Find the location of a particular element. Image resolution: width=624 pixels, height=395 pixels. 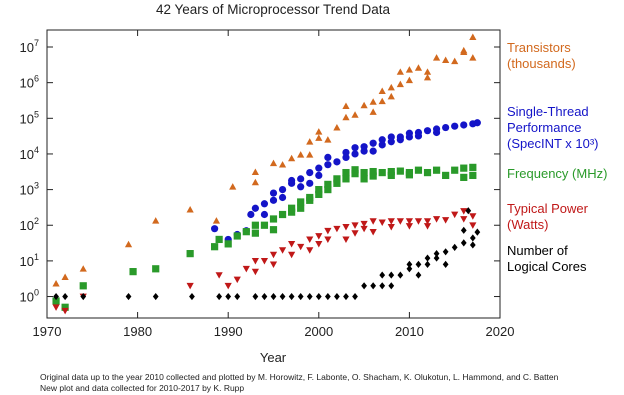

legend-label: Number of Logical Cores is located at coordinates (547, 258).